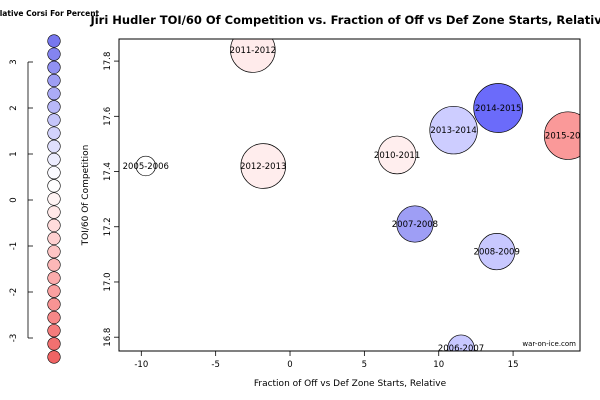 Image resolution: width=600 pixels, height=400 pixels. What do you see at coordinates (108, 226) in the screenshot?
I see `y-tick-label: 17.2` at bounding box center [108, 226].